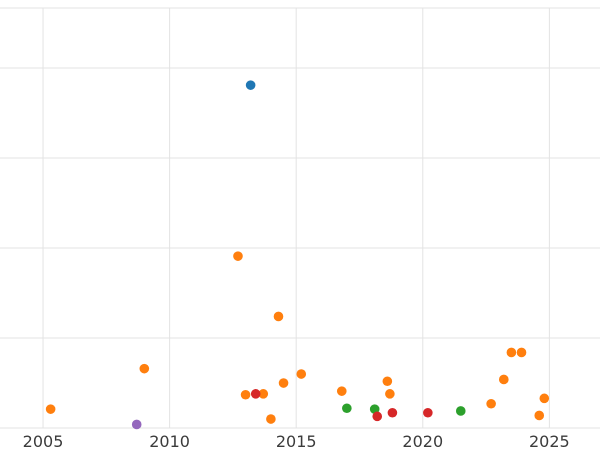 Image resolution: width=600 pixels, height=450 pixels. What do you see at coordinates (250, 85) in the screenshot?
I see `data-point-series-blue` at bounding box center [250, 85].